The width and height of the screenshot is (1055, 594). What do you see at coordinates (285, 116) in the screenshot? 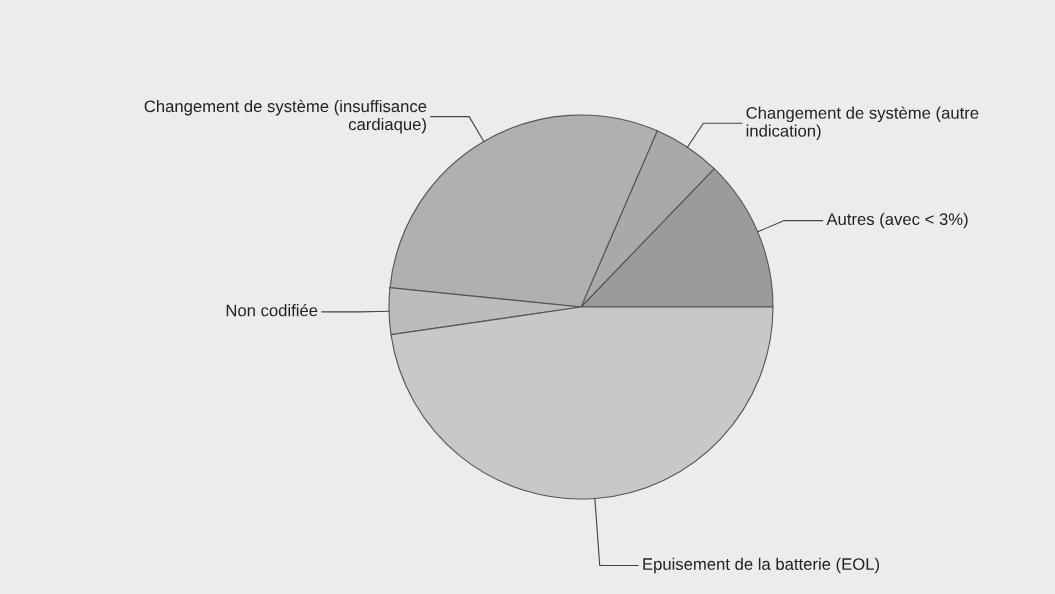
I see `slice-label: Changement de système (insuffisance cardiaque)` at bounding box center [285, 116].